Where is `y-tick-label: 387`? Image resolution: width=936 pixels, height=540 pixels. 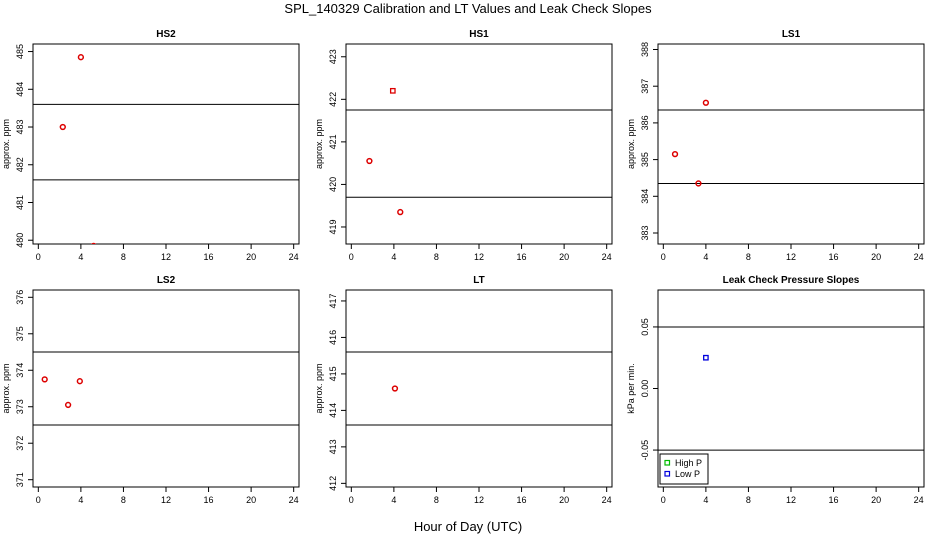 y-tick-label: 387 is located at coordinates (645, 86).